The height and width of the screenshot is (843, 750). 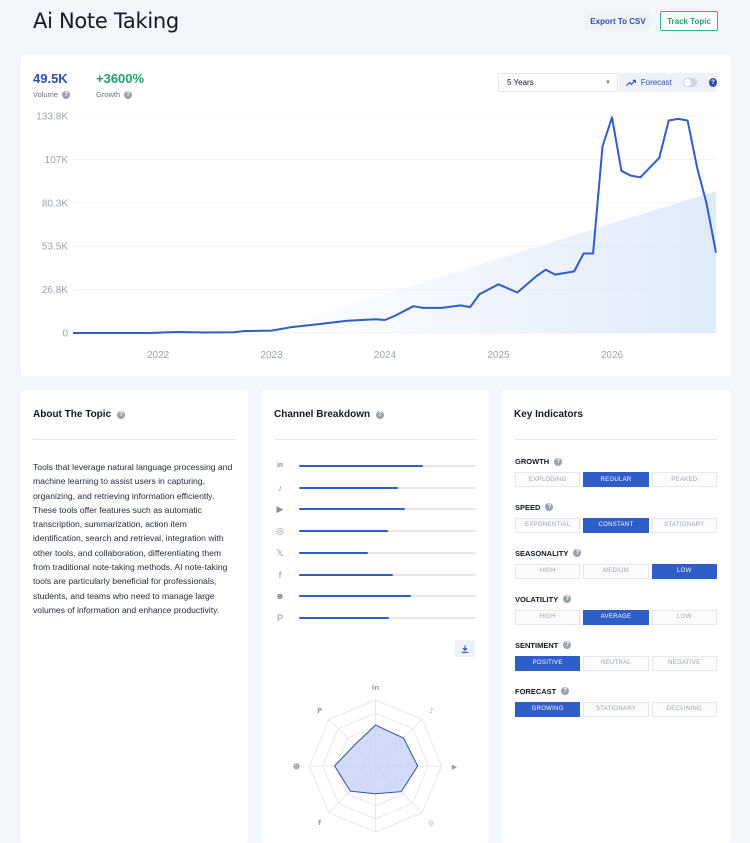 What do you see at coordinates (106, 21) in the screenshot?
I see `page-title: Ai Note Taking` at bounding box center [106, 21].